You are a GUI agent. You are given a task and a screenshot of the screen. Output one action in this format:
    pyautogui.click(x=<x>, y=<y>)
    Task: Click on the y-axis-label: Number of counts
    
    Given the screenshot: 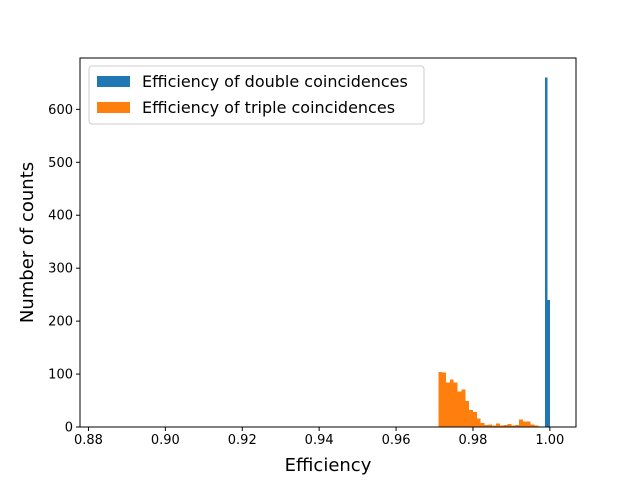 What is the action you would take?
    pyautogui.click(x=27, y=242)
    